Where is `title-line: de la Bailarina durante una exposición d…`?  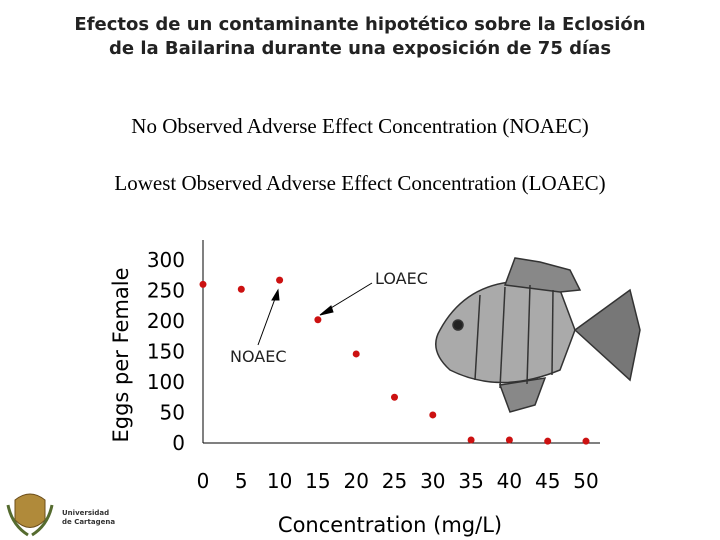 title-line: de la Bailarina durante una exposición d… is located at coordinates (360, 48).